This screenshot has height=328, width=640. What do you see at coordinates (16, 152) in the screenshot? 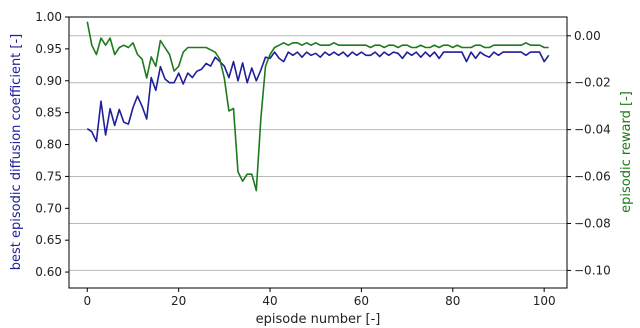
I see `y-axis-left-title: best episodic diffusion coefficient [-]` at bounding box center [16, 152].